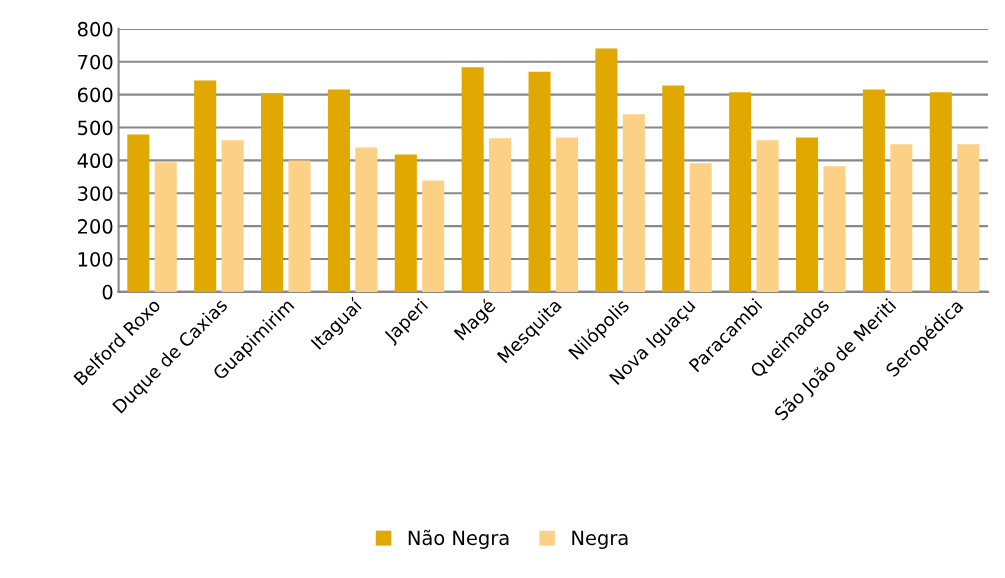 The height and width of the screenshot is (578, 1005). What do you see at coordinates (600, 539) in the screenshot?
I see `legend-label: Negra` at bounding box center [600, 539].